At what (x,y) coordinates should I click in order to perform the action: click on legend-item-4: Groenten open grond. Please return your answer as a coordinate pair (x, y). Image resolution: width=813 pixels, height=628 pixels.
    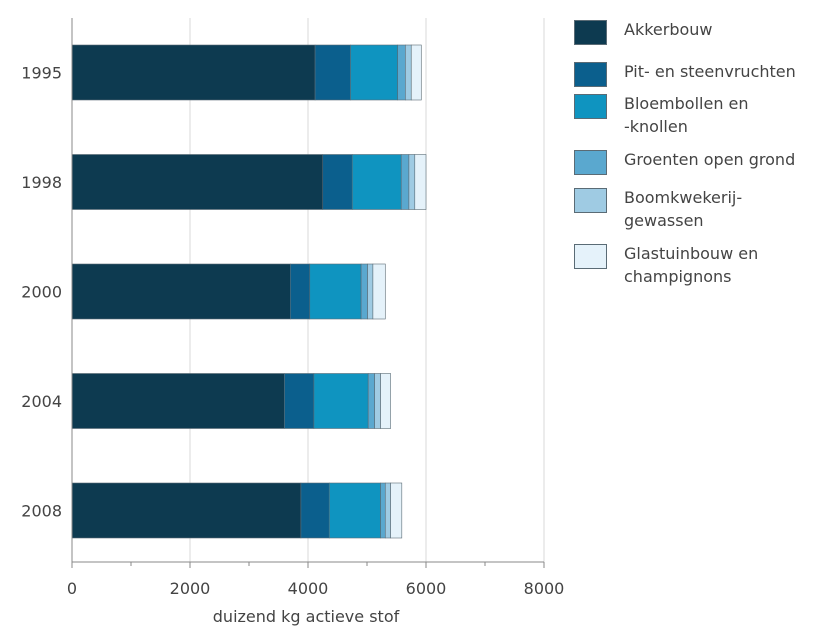
    Looking at the image, I should click on (685, 161).